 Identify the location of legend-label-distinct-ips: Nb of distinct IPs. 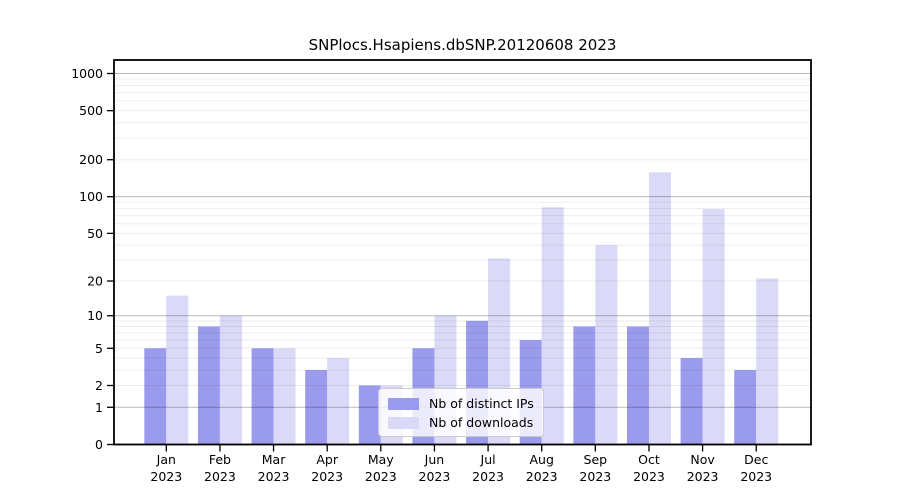
(481, 403).